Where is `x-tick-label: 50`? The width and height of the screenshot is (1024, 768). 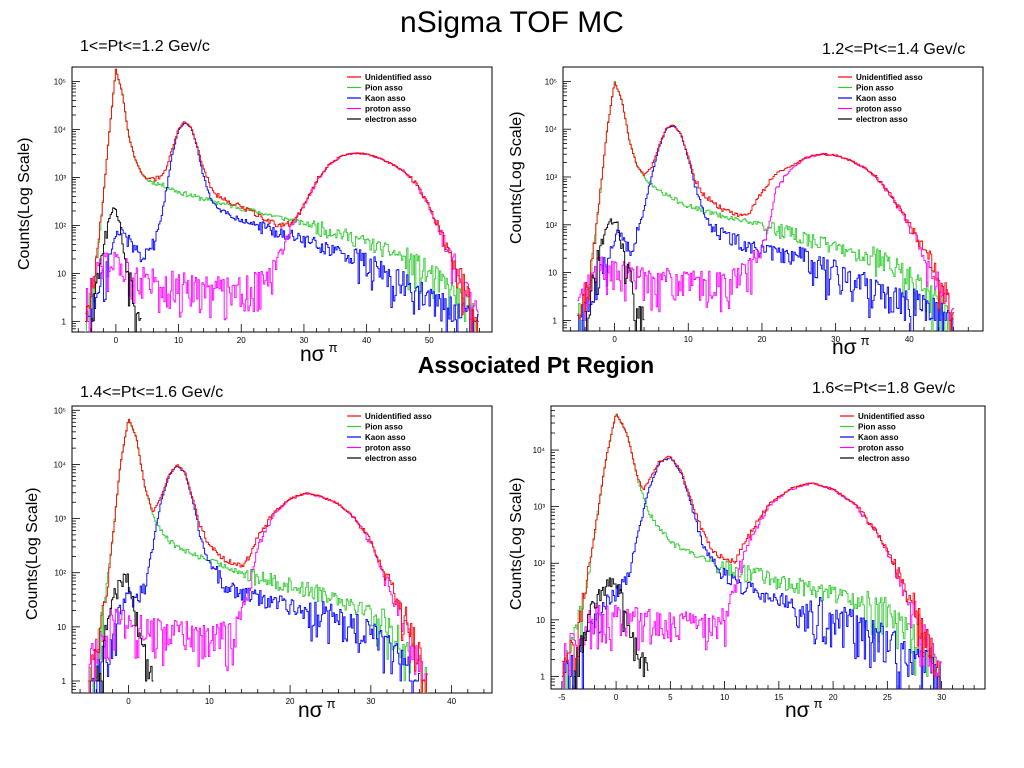 x-tick-label: 50 is located at coordinates (429, 340).